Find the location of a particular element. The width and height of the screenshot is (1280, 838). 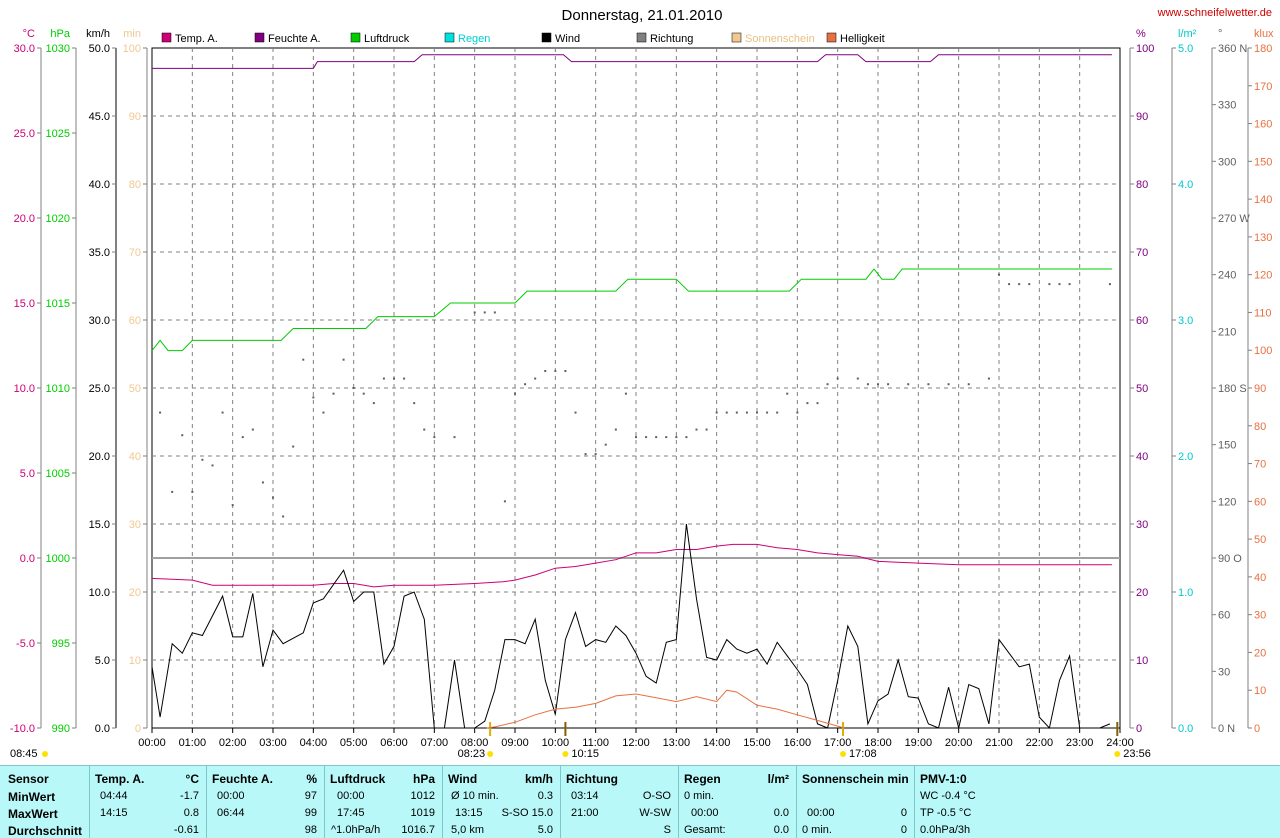

y-tick-label: 210 is located at coordinates (1227, 332).